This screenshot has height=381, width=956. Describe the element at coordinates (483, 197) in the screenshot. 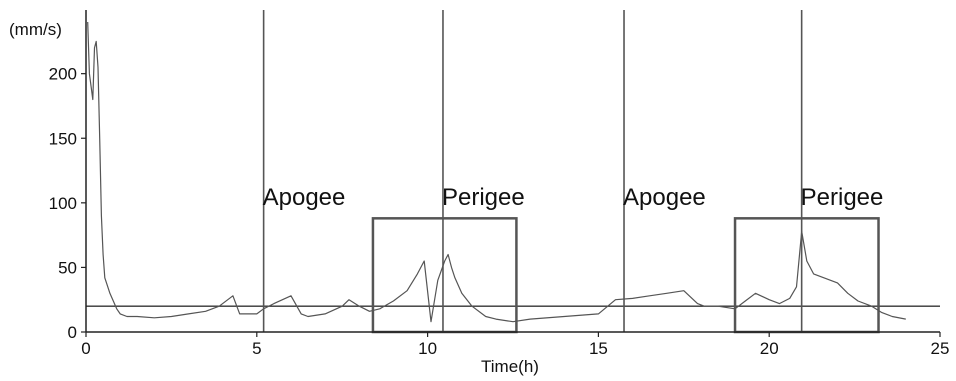

I see `event-label-perigee-1: Perigee` at that location.